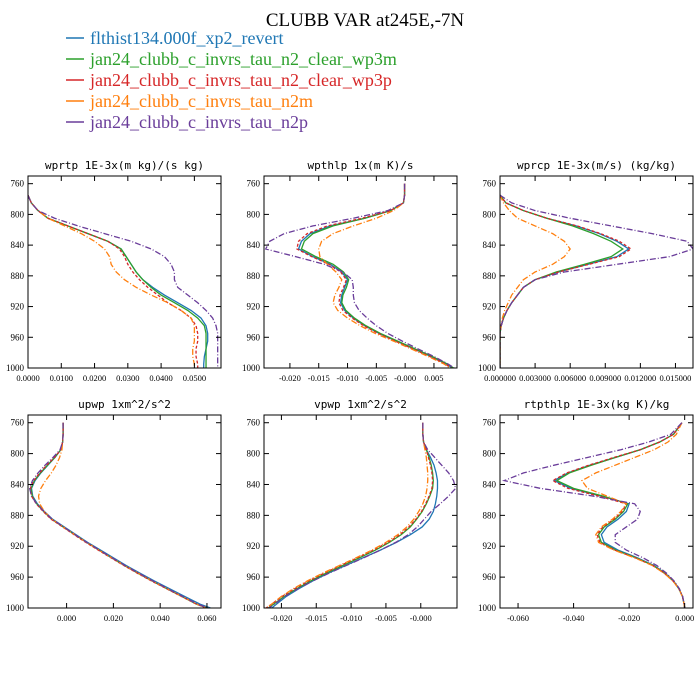 This screenshot has height=700, width=700. I want to click on x-tick-label: 0.0400, so click(160, 378).